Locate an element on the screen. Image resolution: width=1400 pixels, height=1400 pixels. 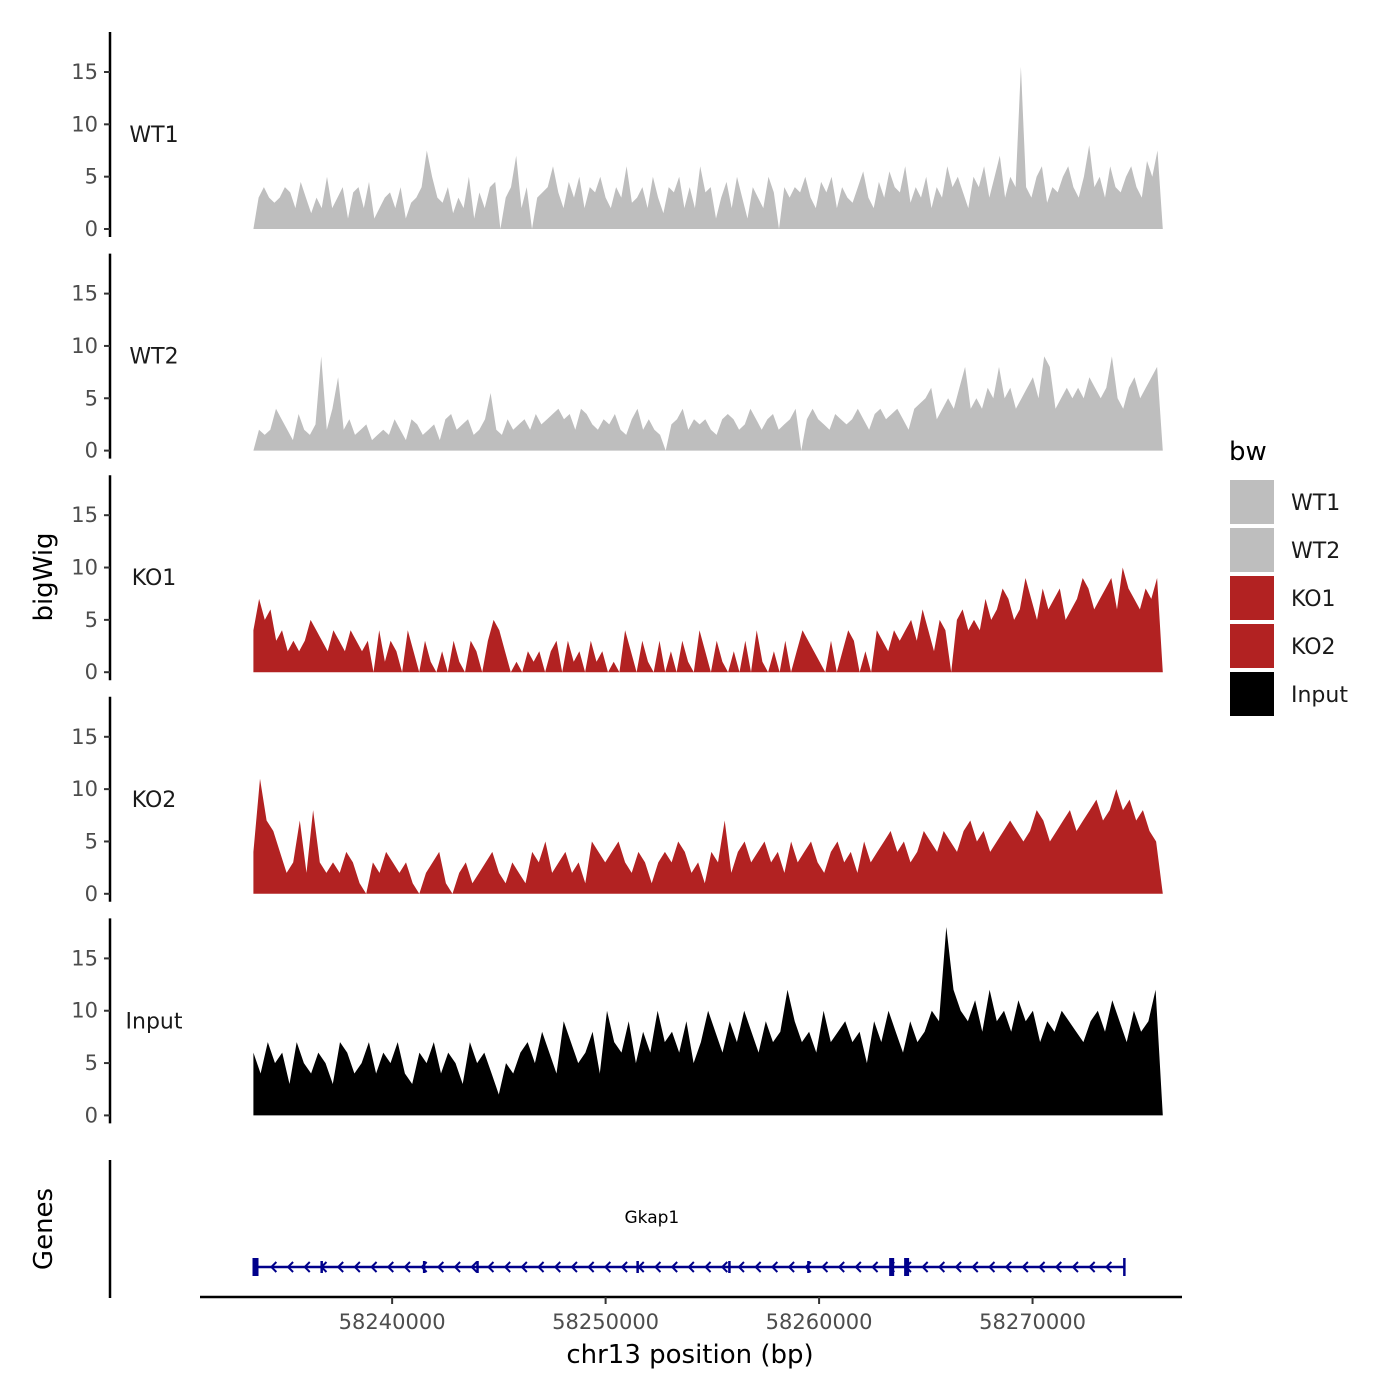
x-tick-label: 58260000 is located at coordinates (819, 1322).